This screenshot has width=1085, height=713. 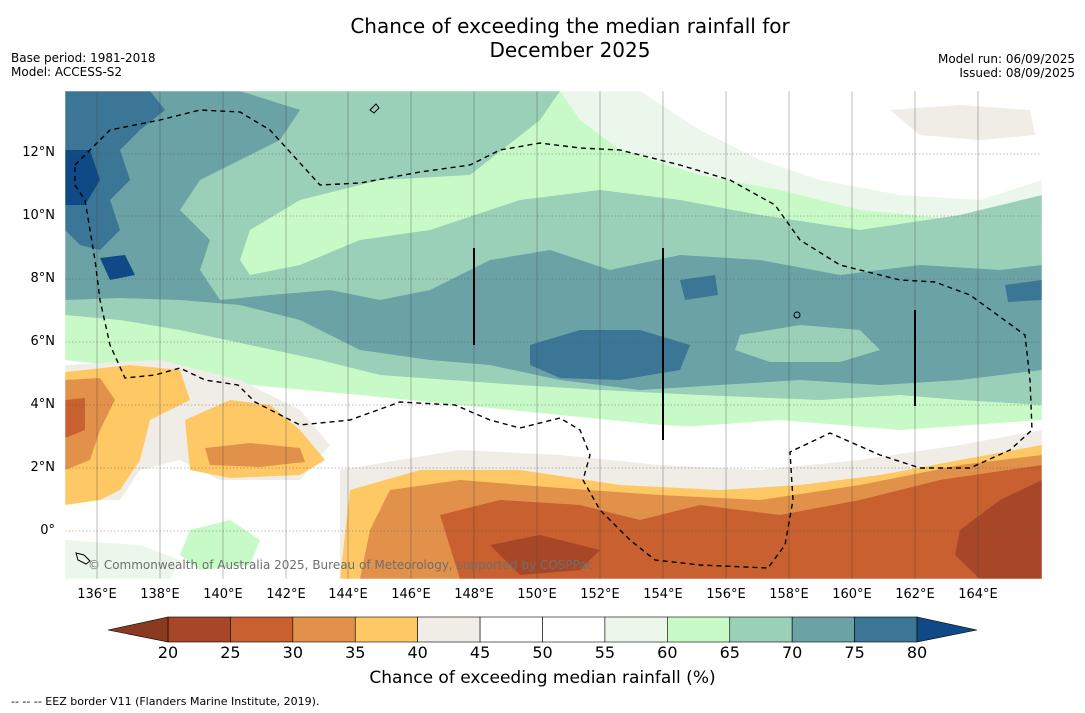 I want to click on lat-label-0: 0°, so click(x=47, y=530).